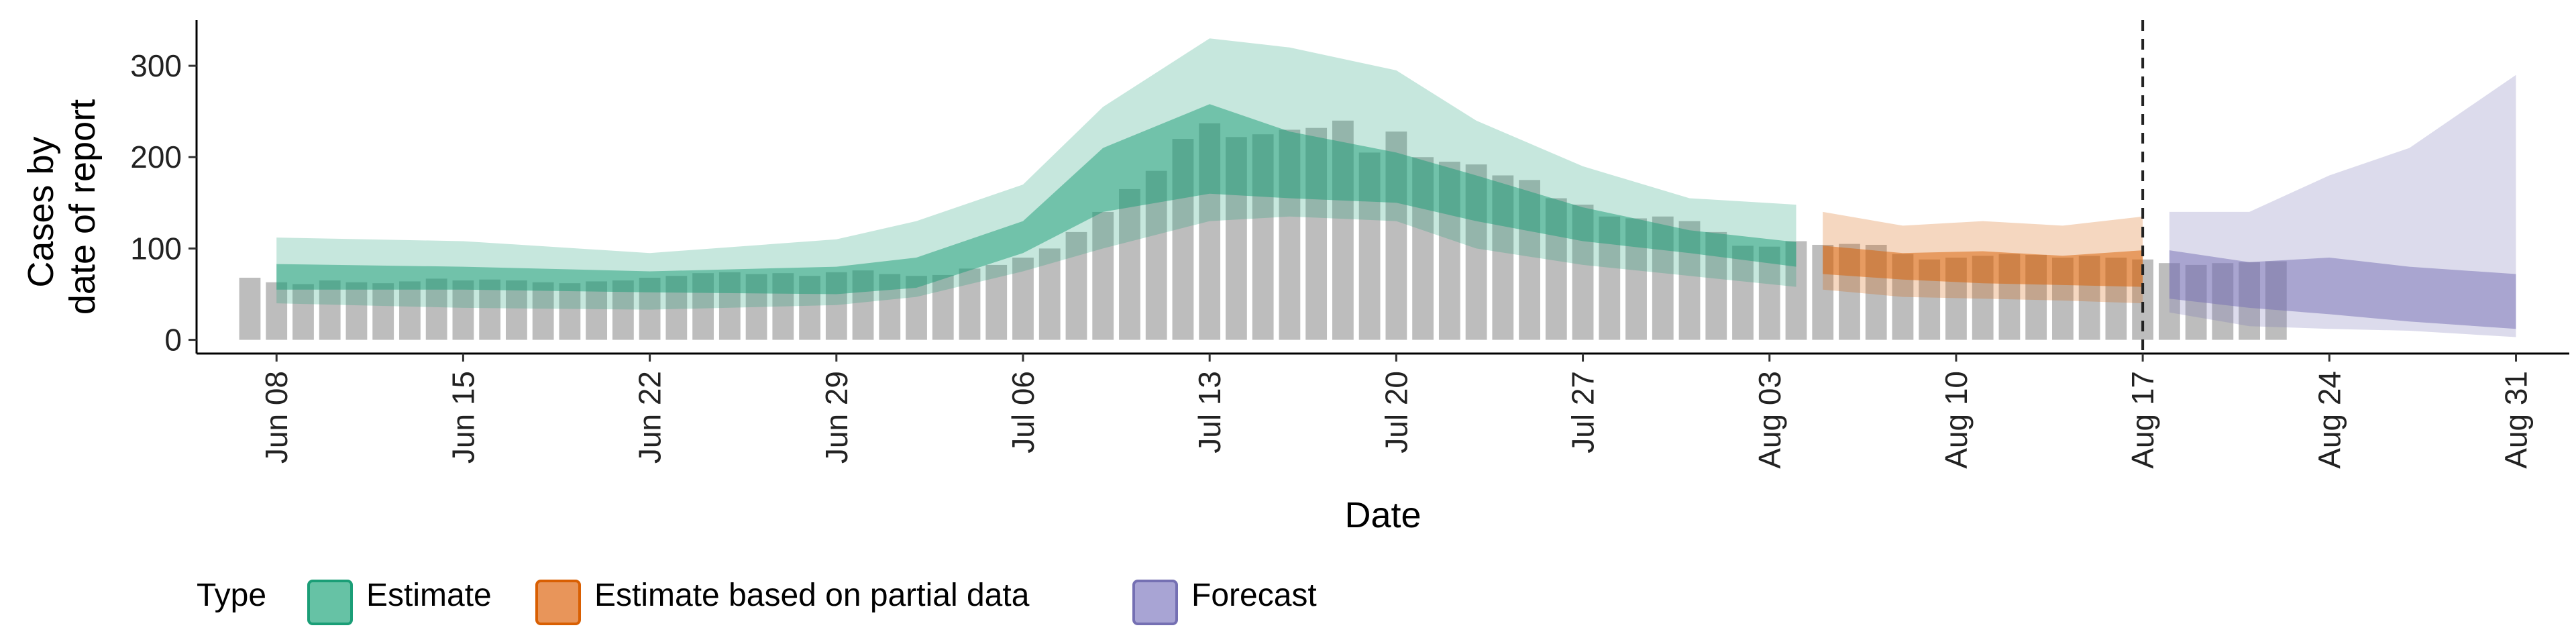  What do you see at coordinates (1583, 412) in the screenshot?
I see `x-tick-label: Jul 27` at bounding box center [1583, 412].